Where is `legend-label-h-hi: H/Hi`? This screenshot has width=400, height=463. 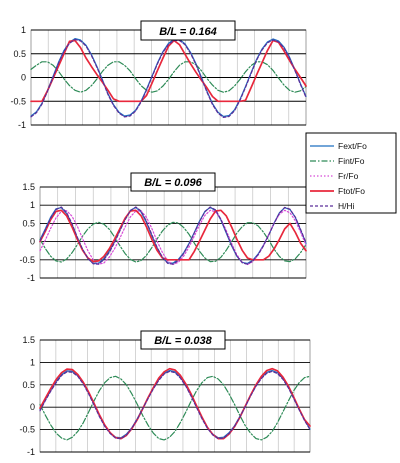
legend-label-h-hi: H/Hi is located at coordinates (346, 206).